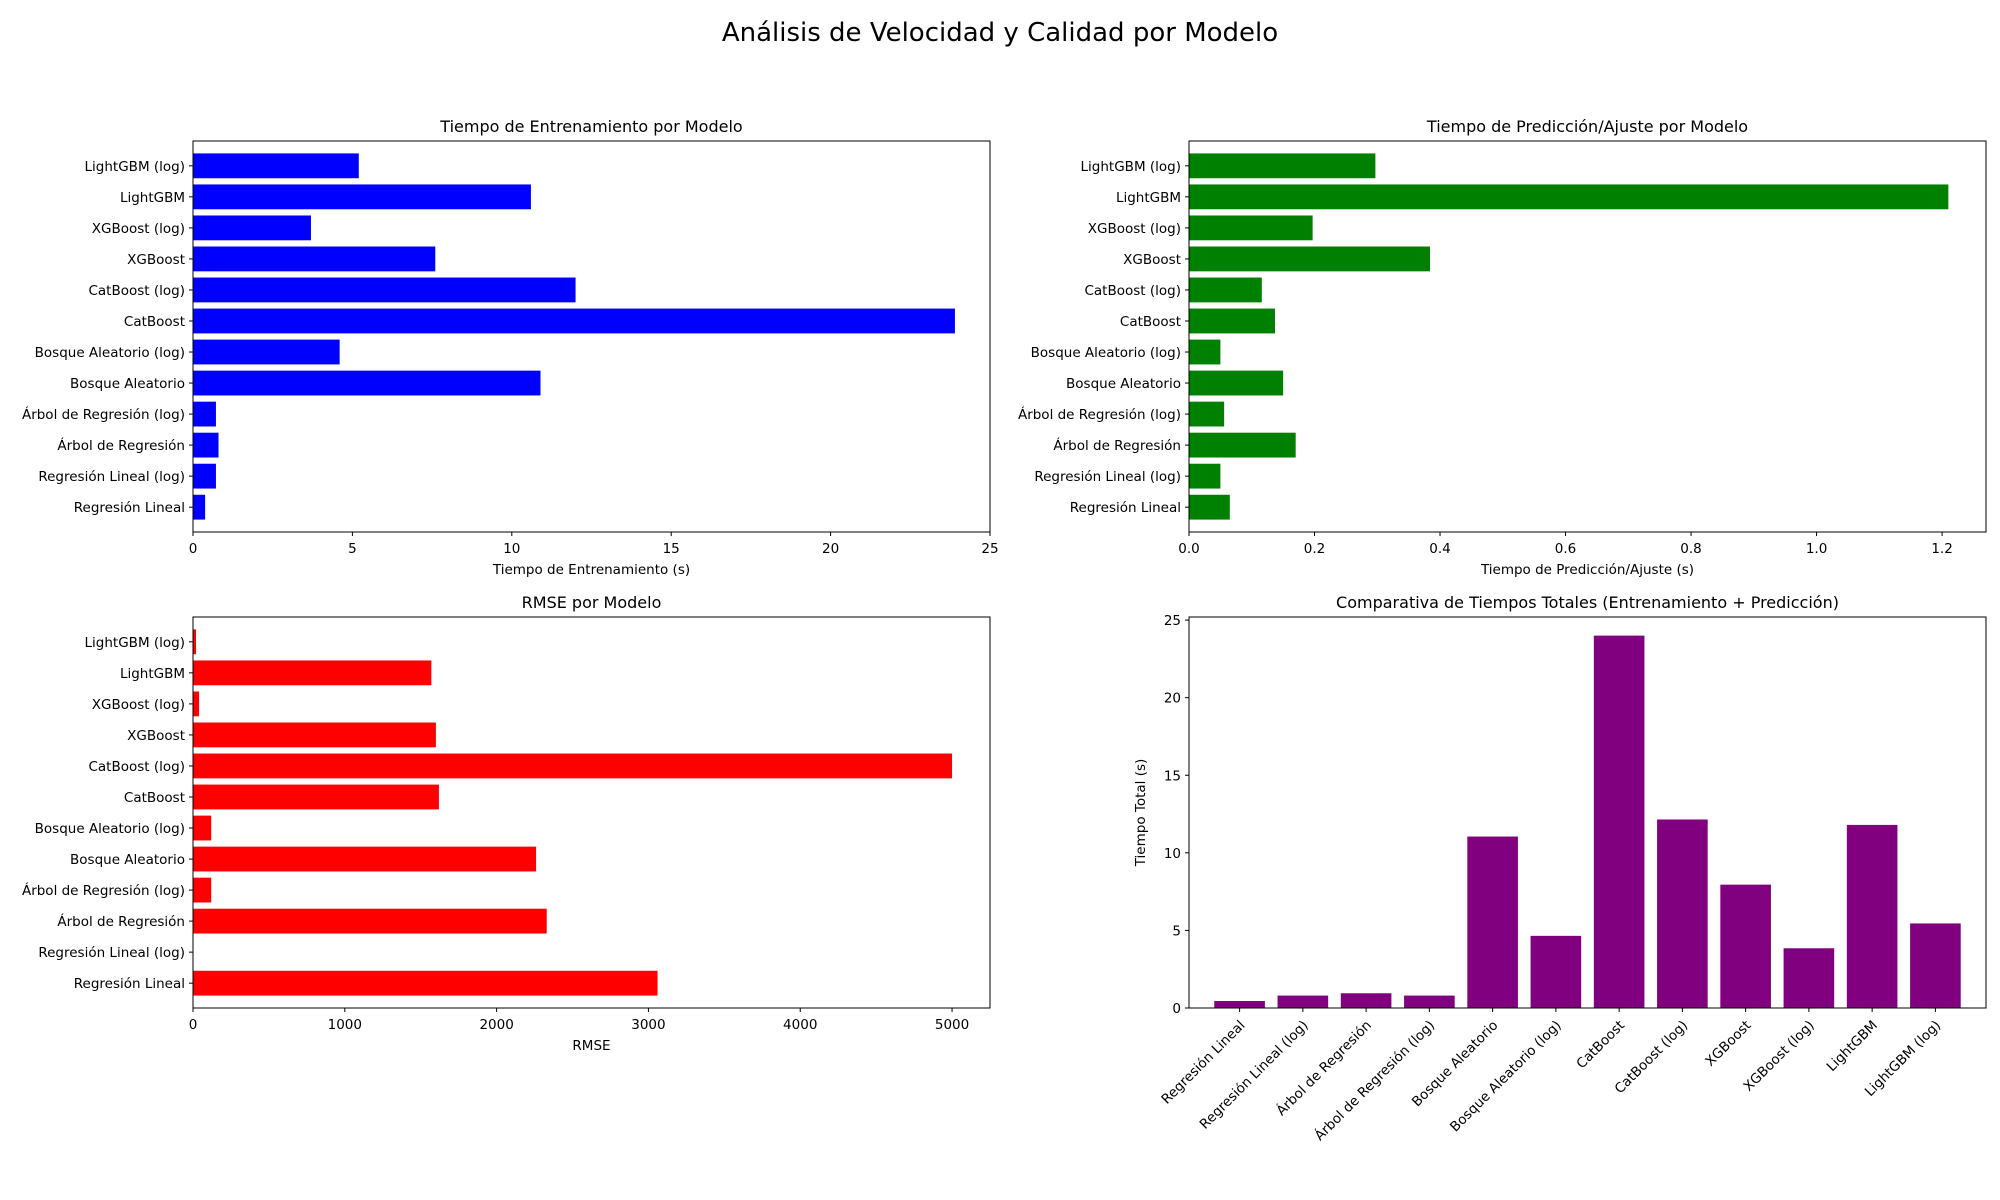 This screenshot has width=2000, height=1200. What do you see at coordinates (1172, 699) in the screenshot?
I see `ytick-label: 20` at bounding box center [1172, 699].